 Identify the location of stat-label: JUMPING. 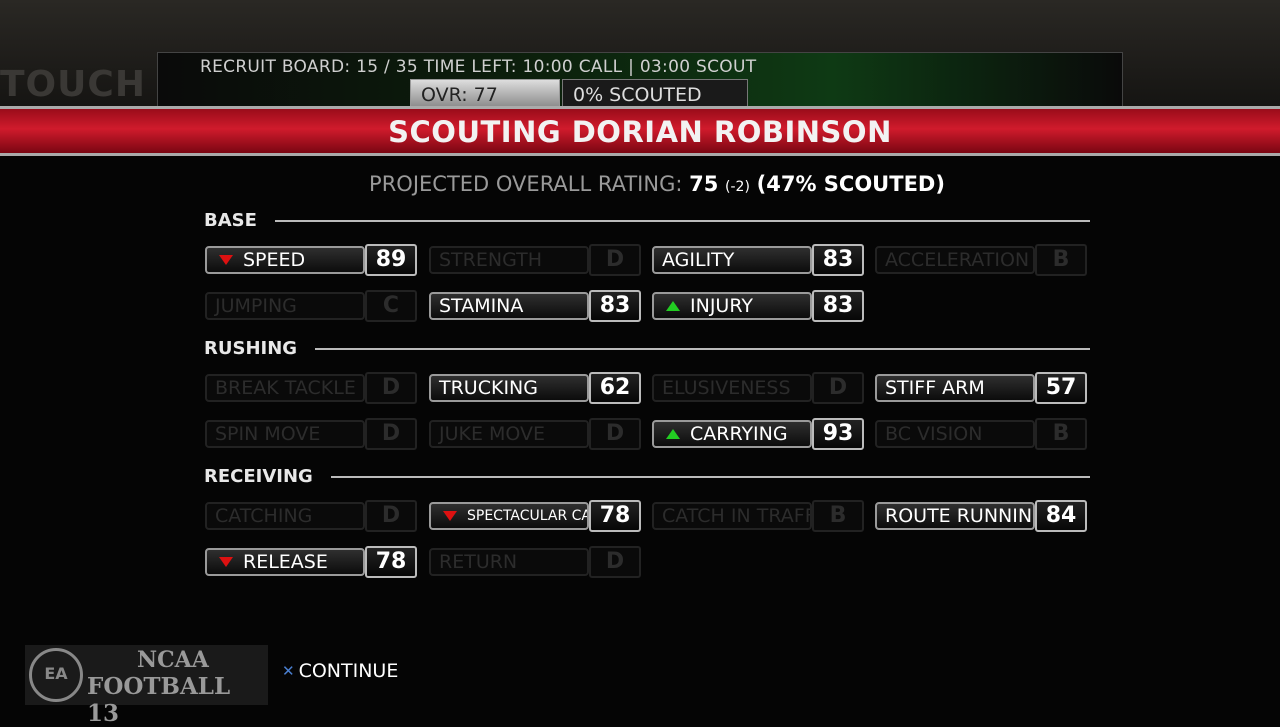
(256, 306).